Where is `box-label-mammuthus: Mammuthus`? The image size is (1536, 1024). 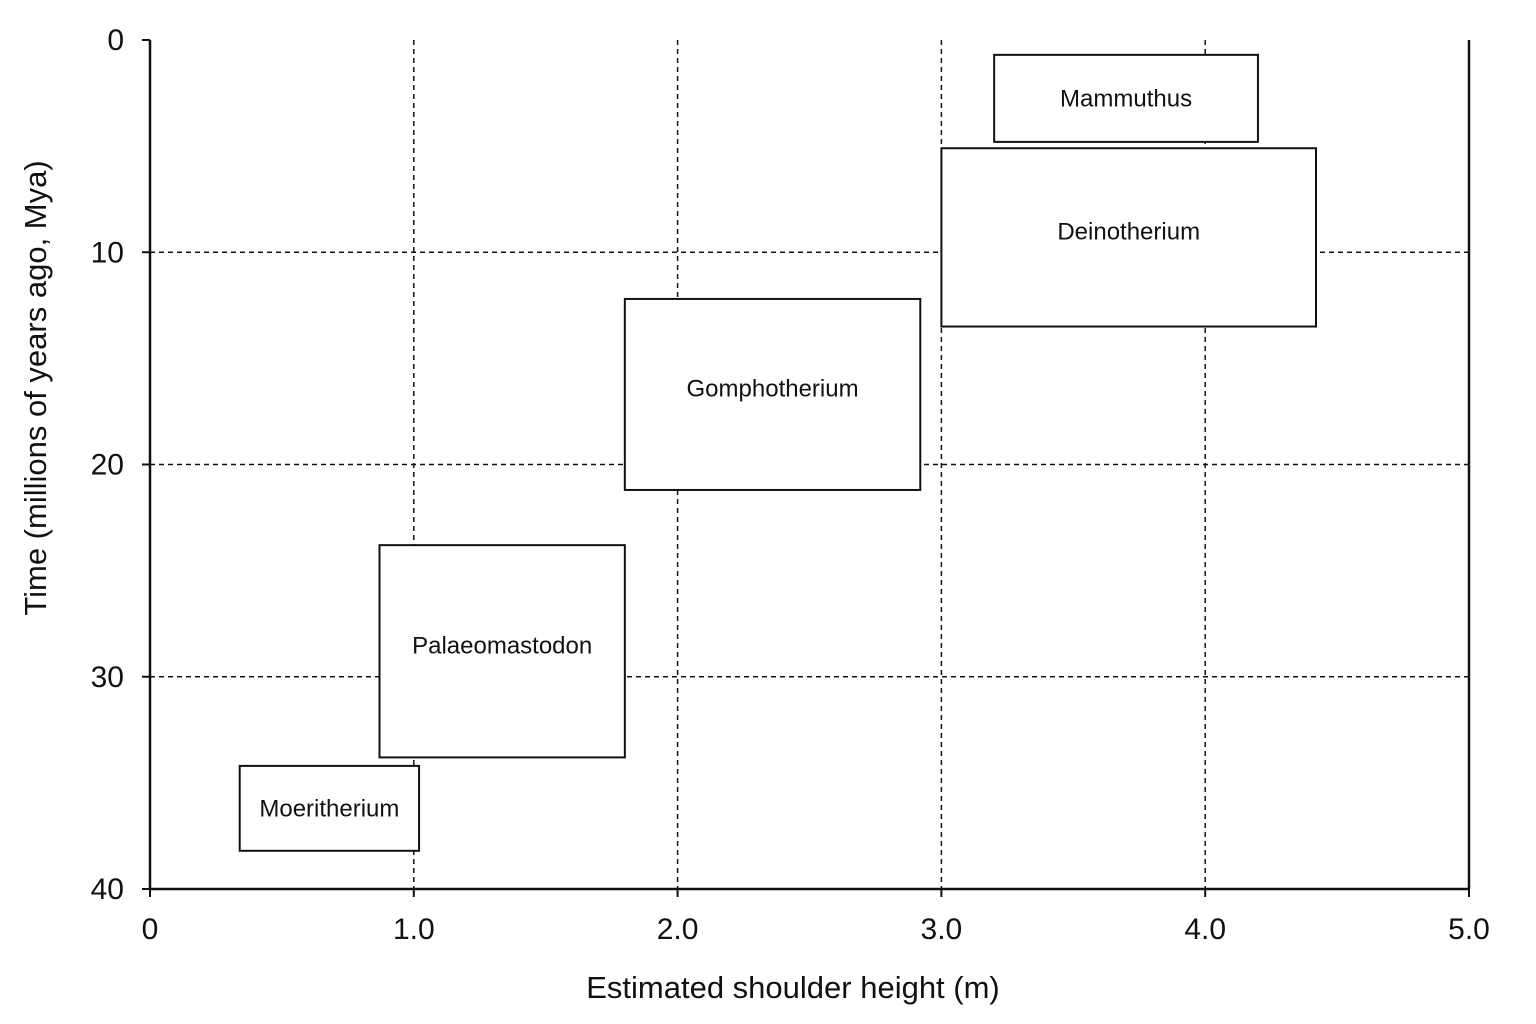
box-label-mammuthus: Mammuthus is located at coordinates (1126, 98).